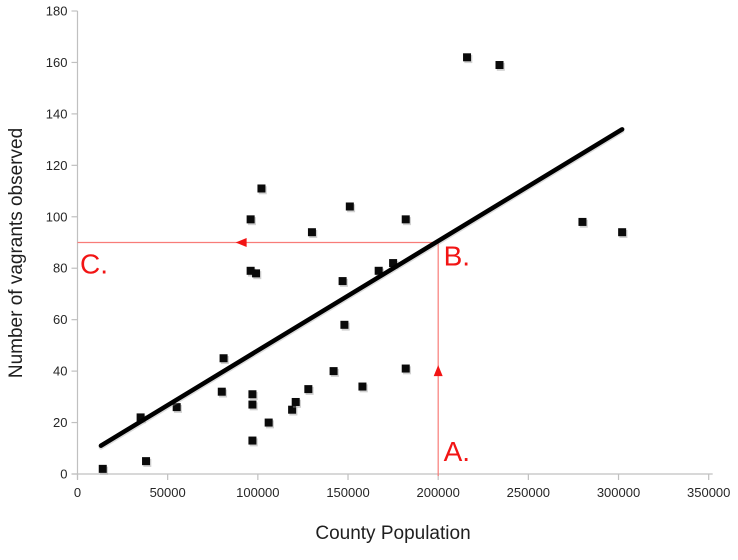 The height and width of the screenshot is (560, 738). What do you see at coordinates (241, 242) in the screenshot?
I see `left-arrowhead-icon` at bounding box center [241, 242].